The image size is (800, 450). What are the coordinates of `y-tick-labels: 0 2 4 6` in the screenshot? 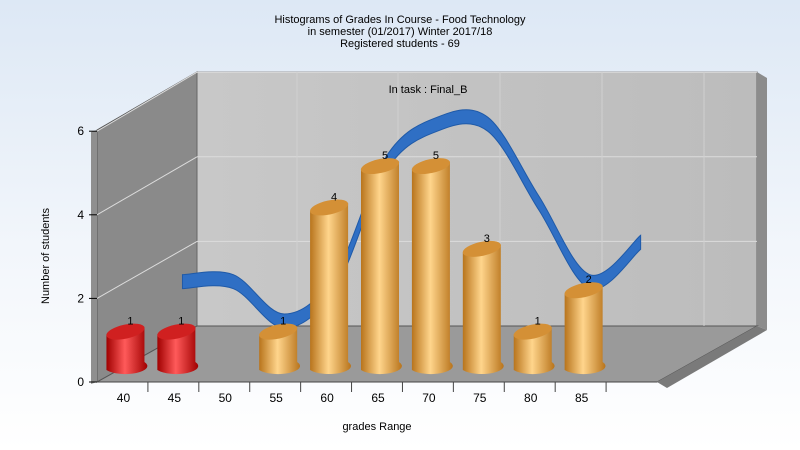 It's located at (87, 256).